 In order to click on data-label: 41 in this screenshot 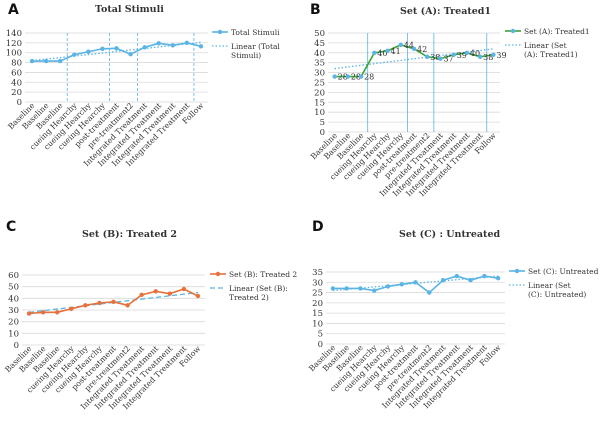, I will do `click(396, 51)`.